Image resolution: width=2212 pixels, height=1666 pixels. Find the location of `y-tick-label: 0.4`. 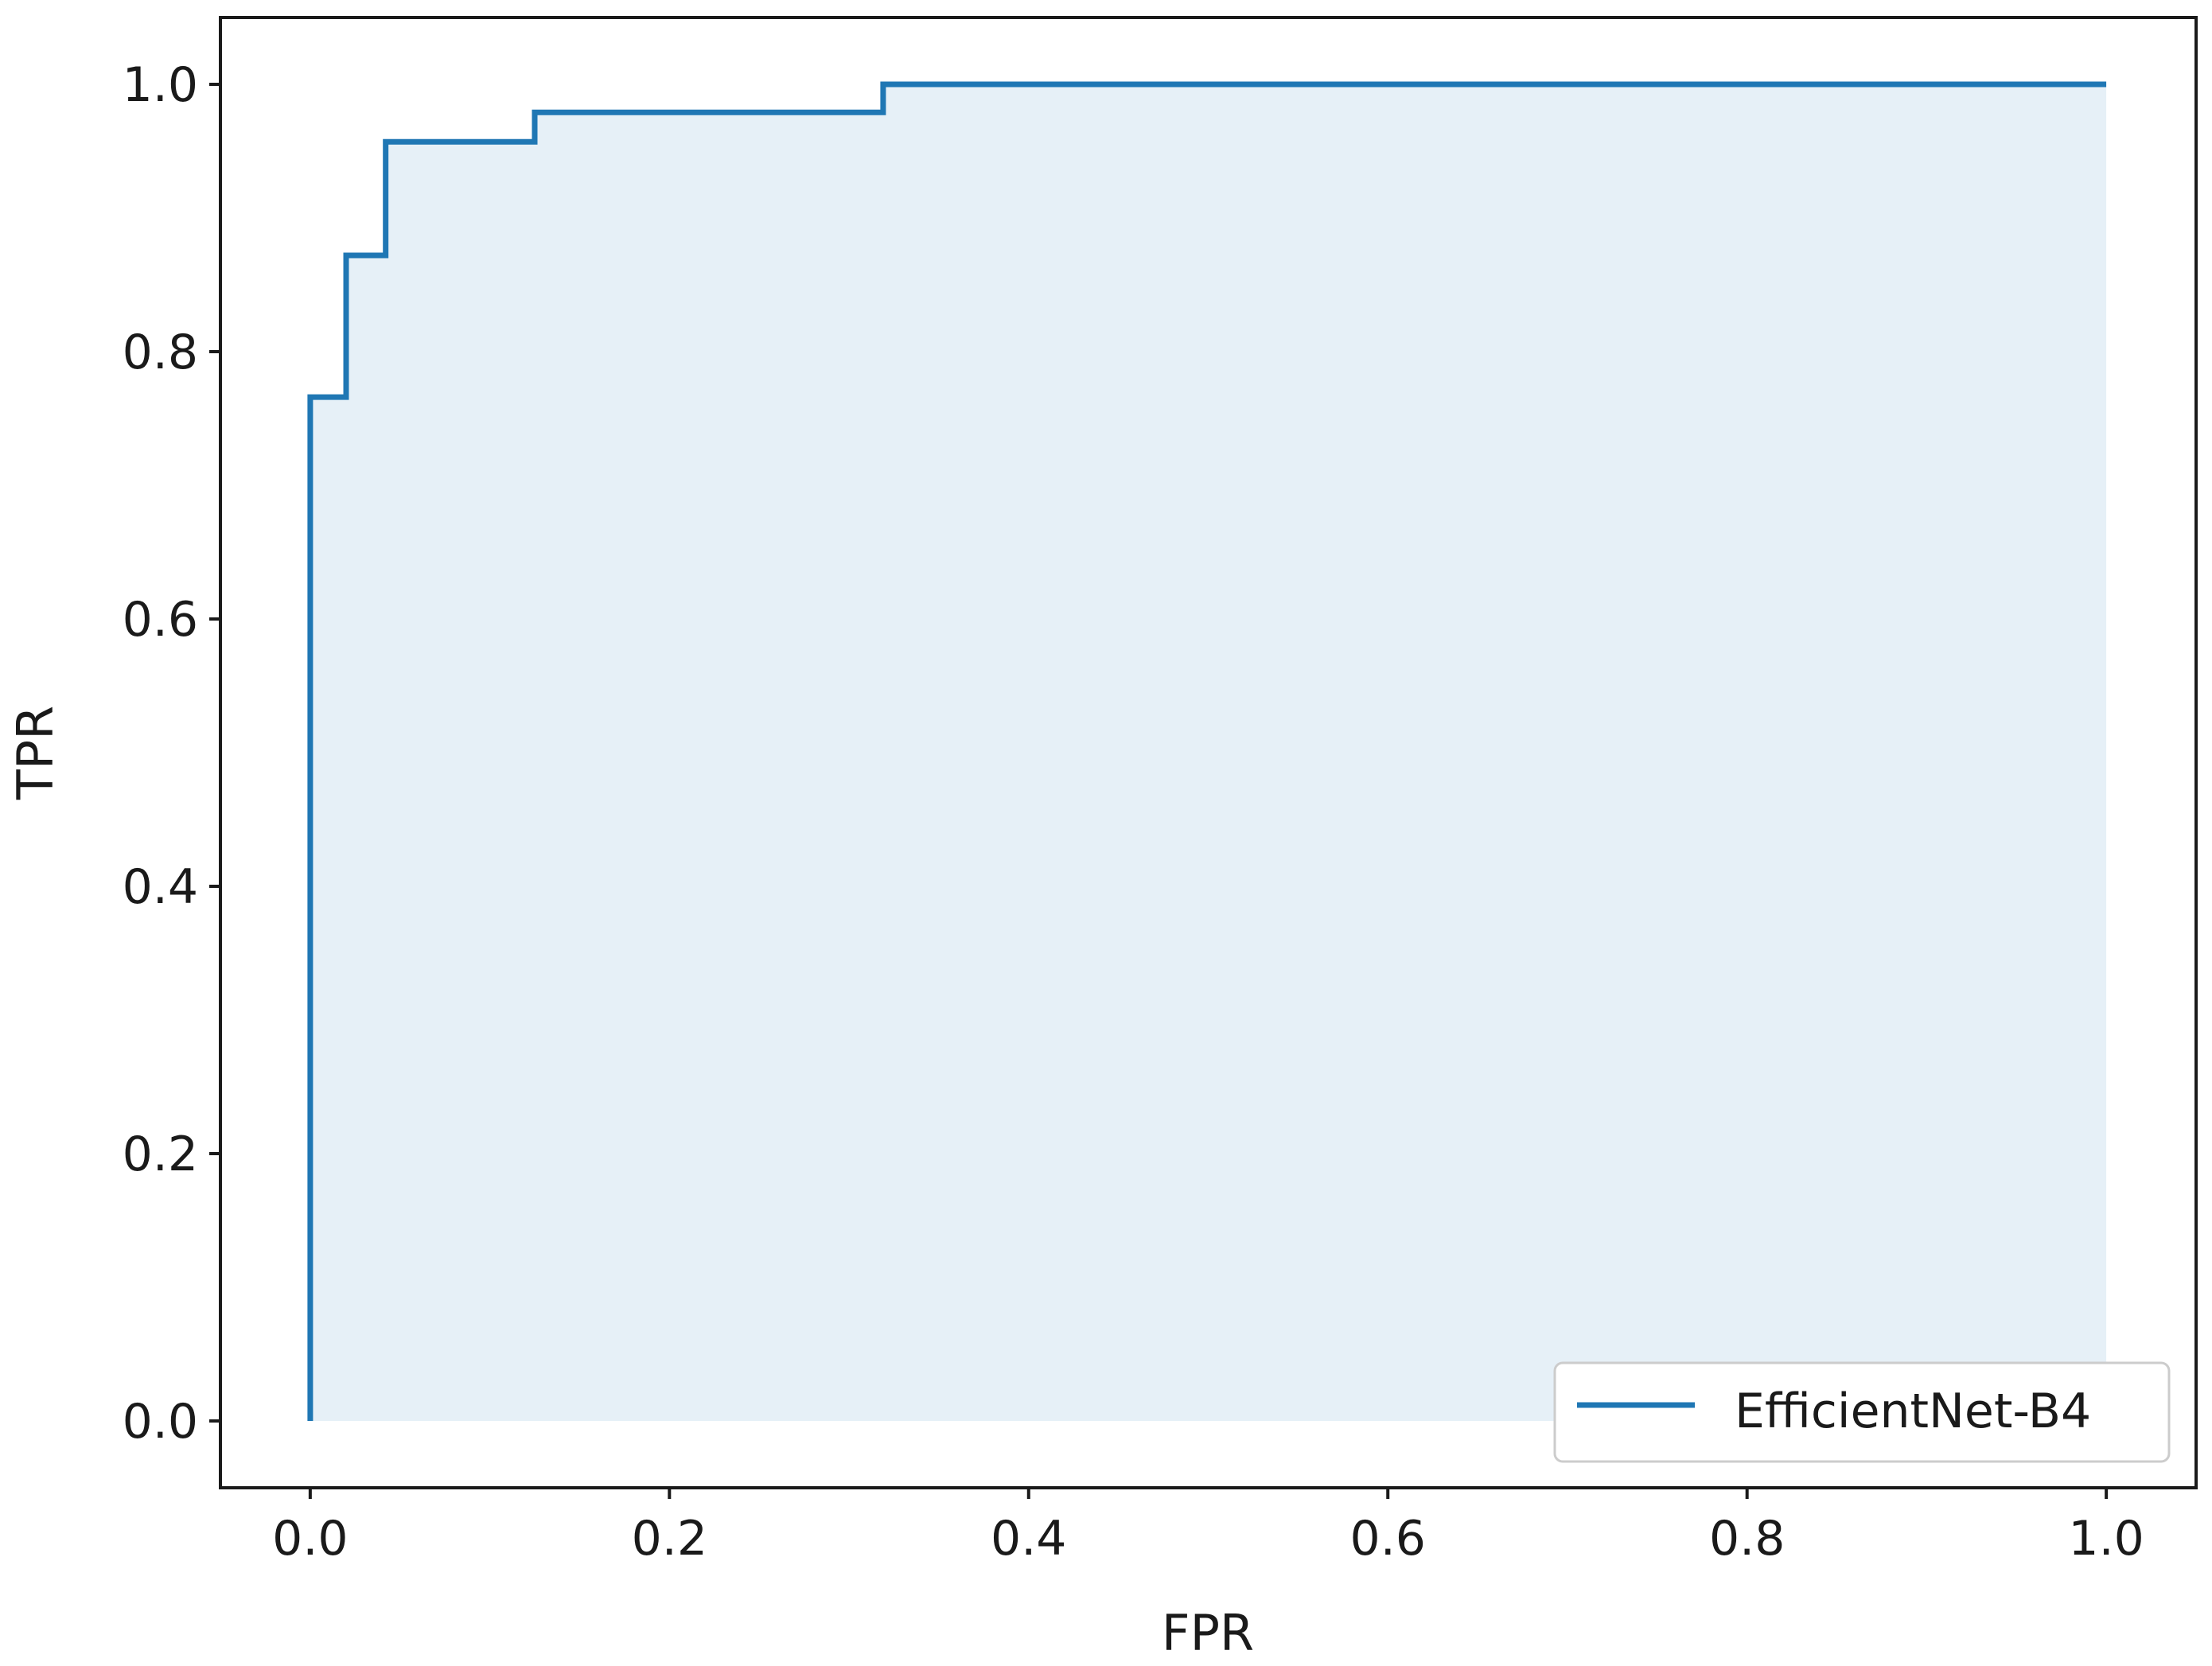

y-tick-label: 0.4 is located at coordinates (160, 887).